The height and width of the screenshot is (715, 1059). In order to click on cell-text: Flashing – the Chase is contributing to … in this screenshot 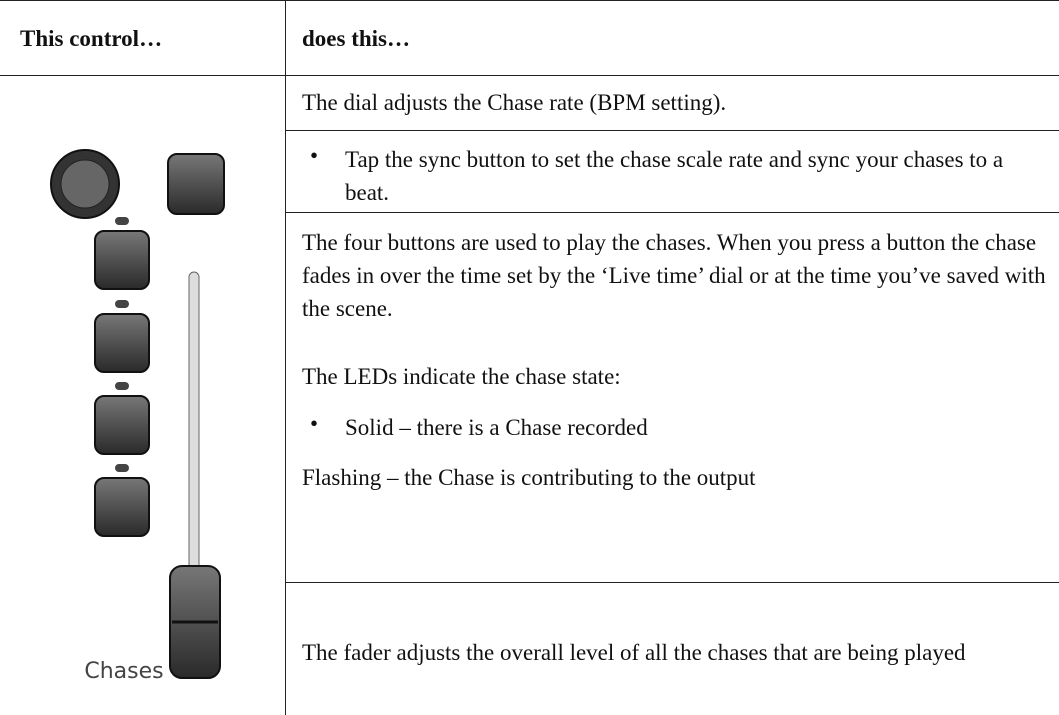, I will do `click(529, 477)`.